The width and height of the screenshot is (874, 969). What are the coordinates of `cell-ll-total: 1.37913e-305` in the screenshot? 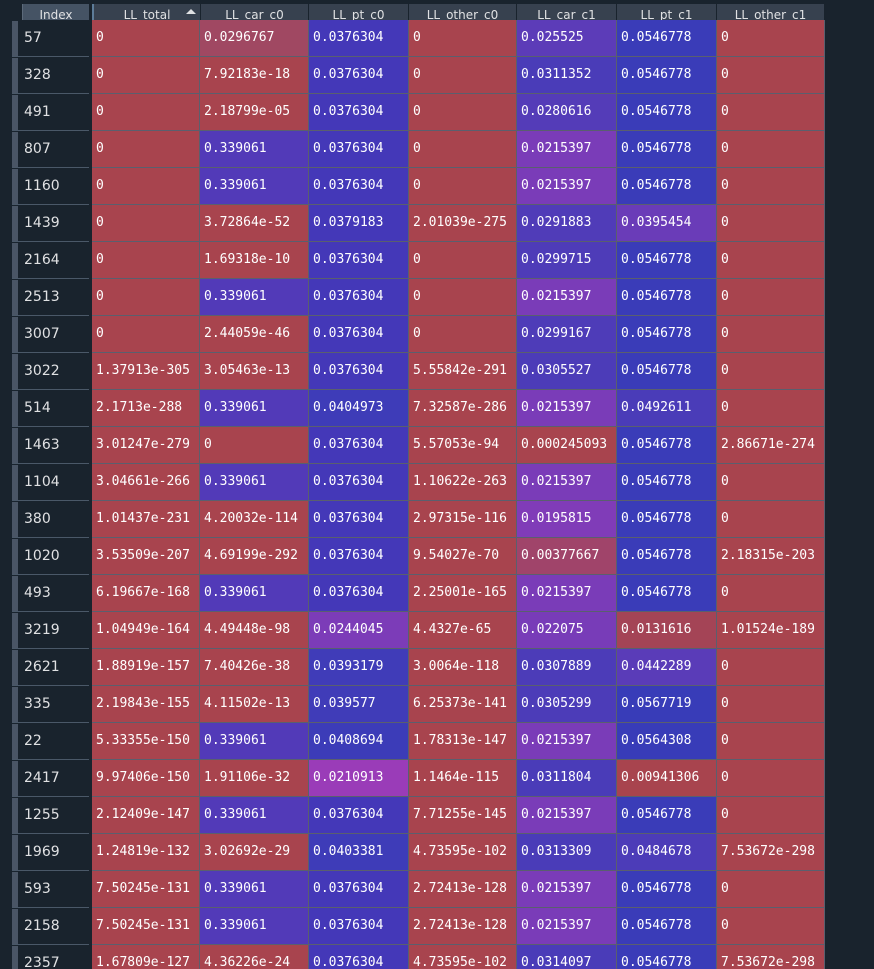 It's located at (146, 371).